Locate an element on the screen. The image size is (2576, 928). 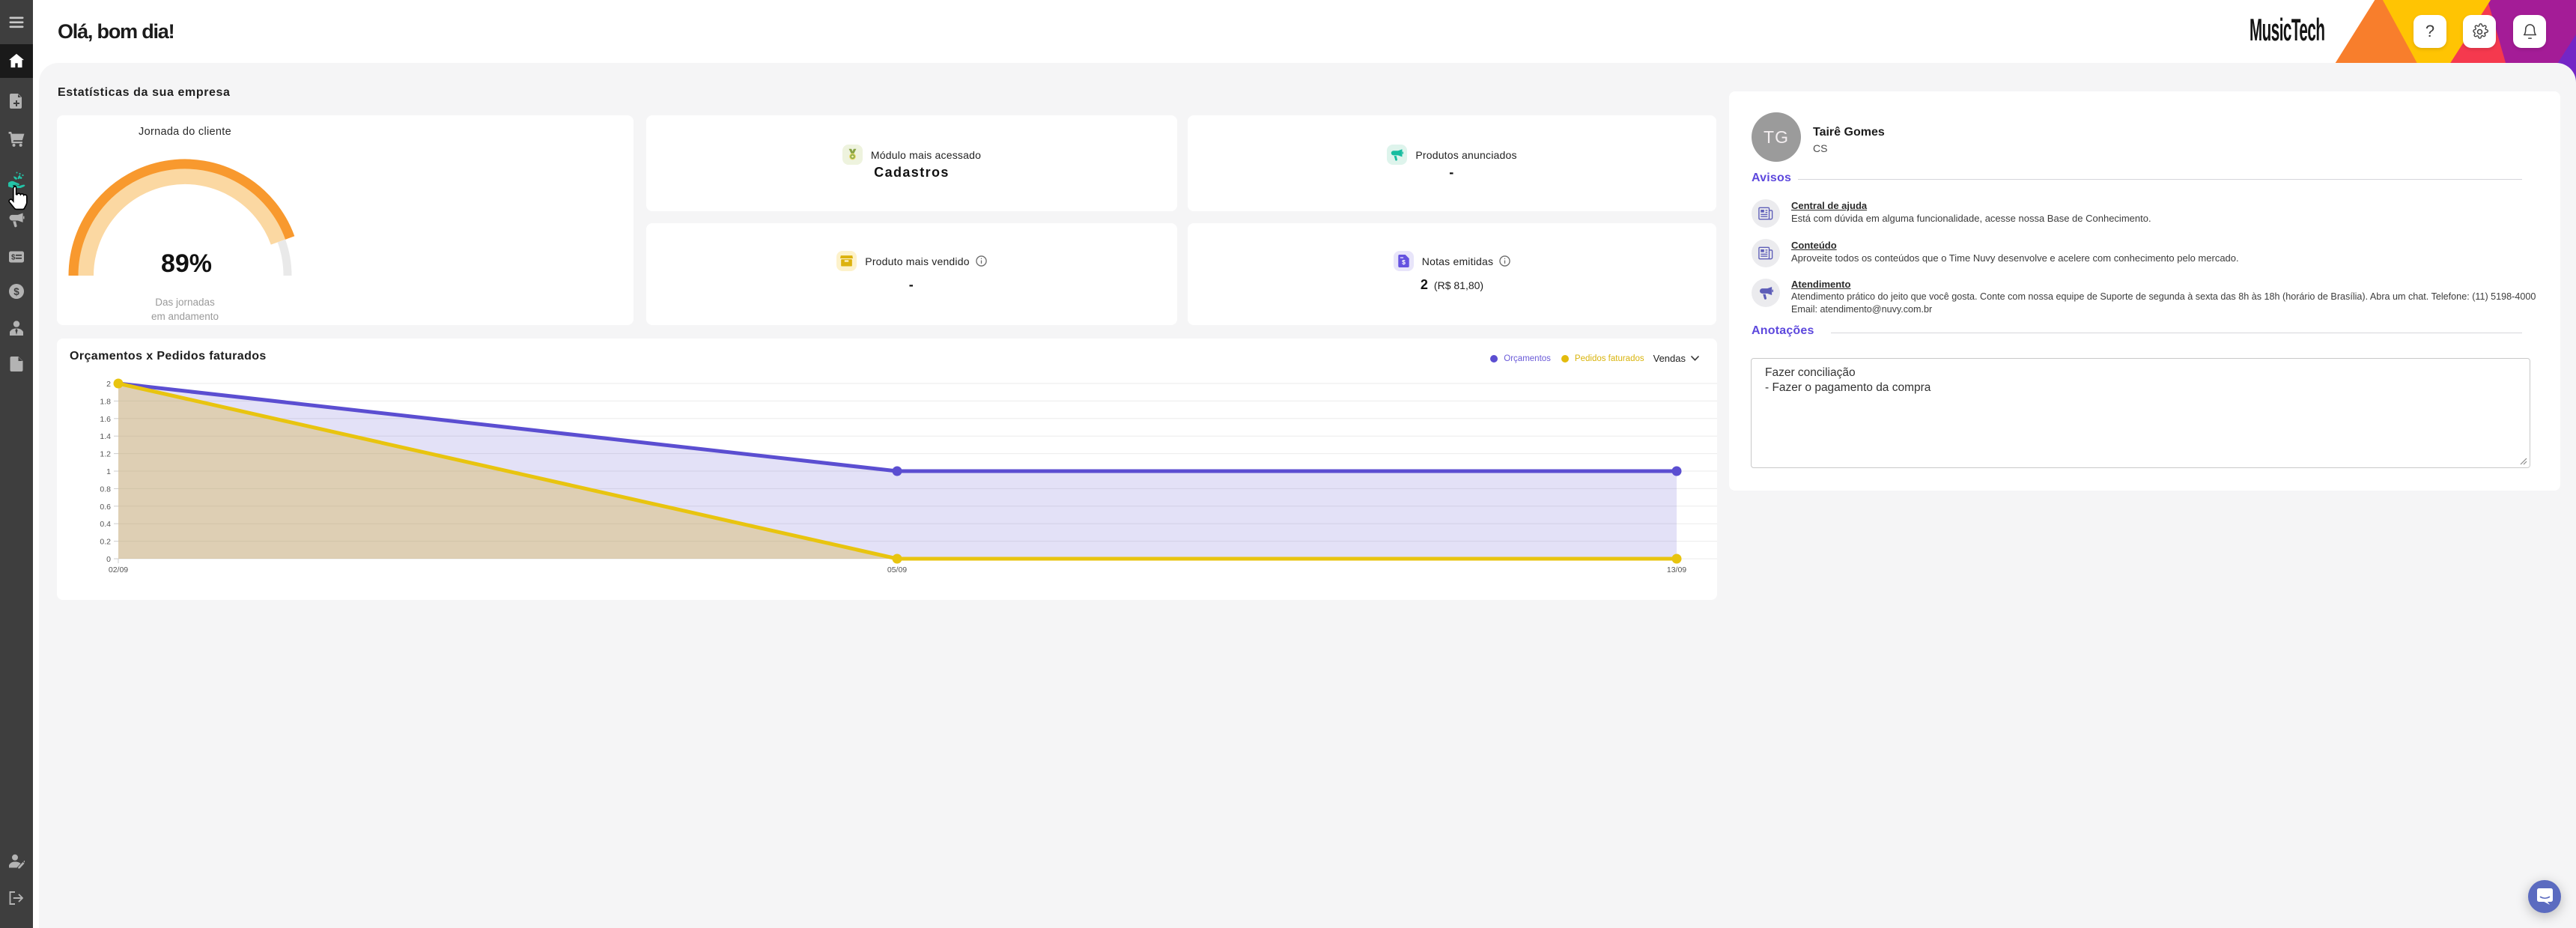
svg-text: 02/09 is located at coordinates (118, 569).